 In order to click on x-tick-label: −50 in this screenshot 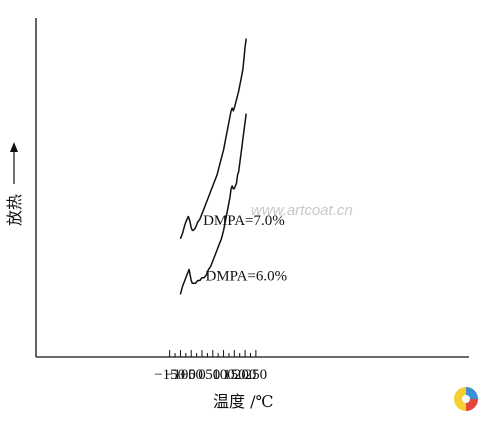, I will do `click(190, 375)`.